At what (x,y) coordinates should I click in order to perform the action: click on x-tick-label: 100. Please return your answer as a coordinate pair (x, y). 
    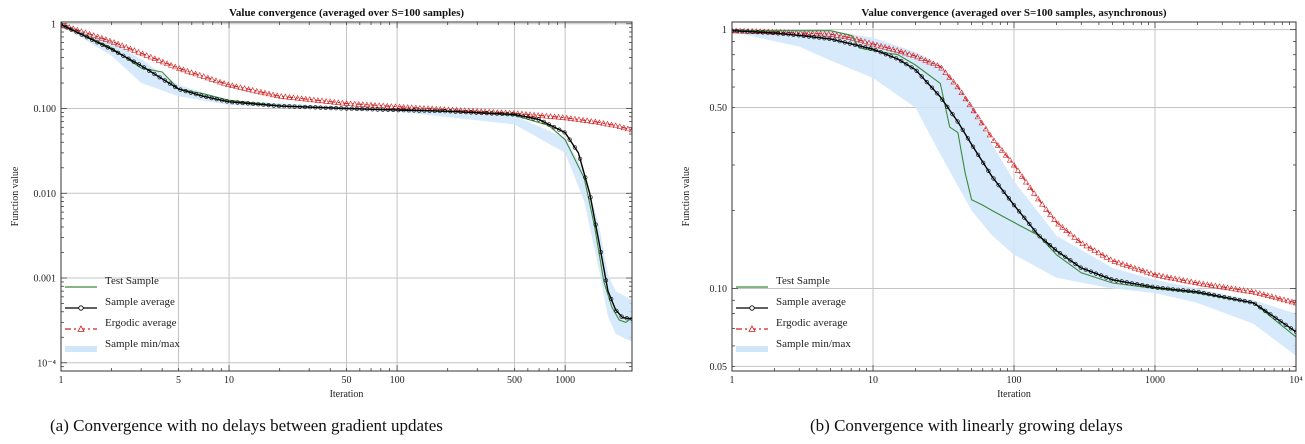
    Looking at the image, I should click on (1014, 380).